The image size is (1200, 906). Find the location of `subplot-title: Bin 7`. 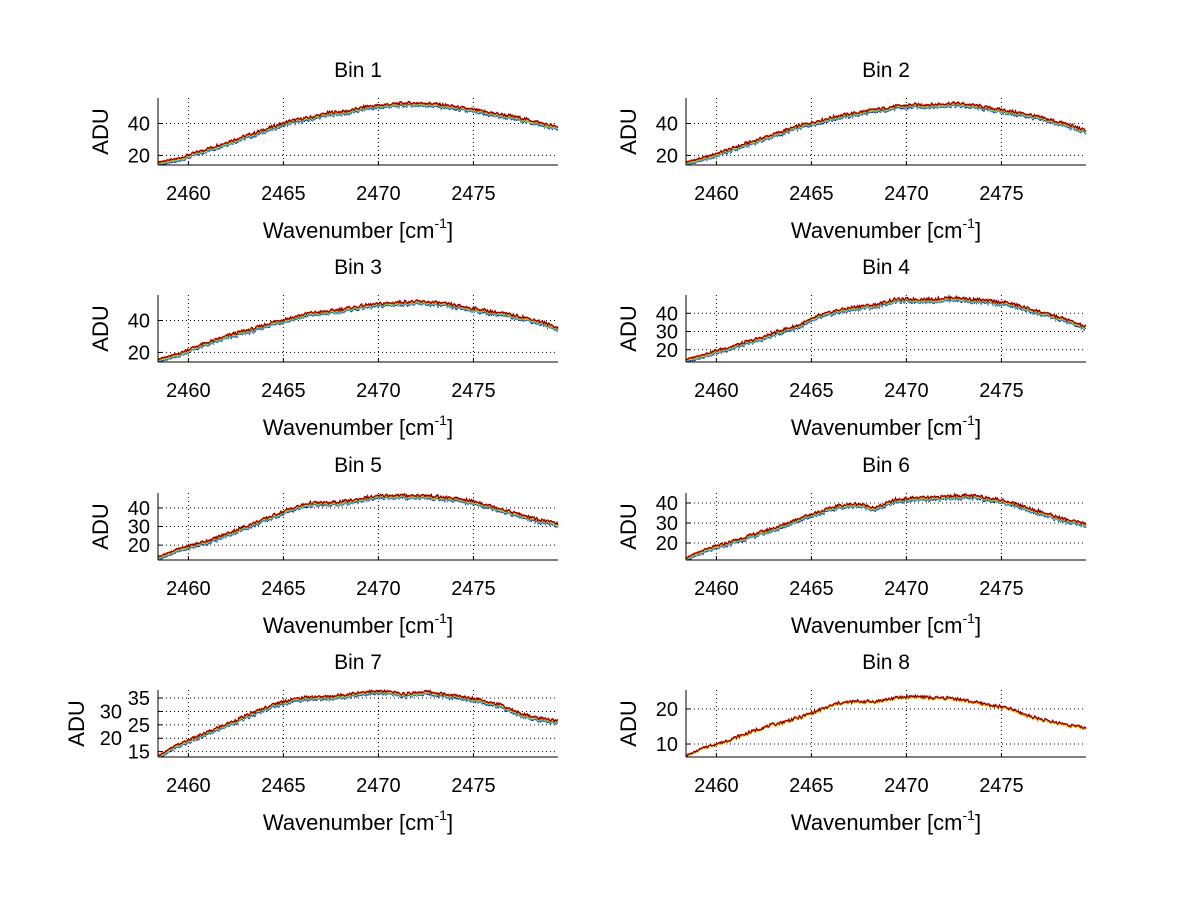

subplot-title: Bin 7 is located at coordinates (358, 662).